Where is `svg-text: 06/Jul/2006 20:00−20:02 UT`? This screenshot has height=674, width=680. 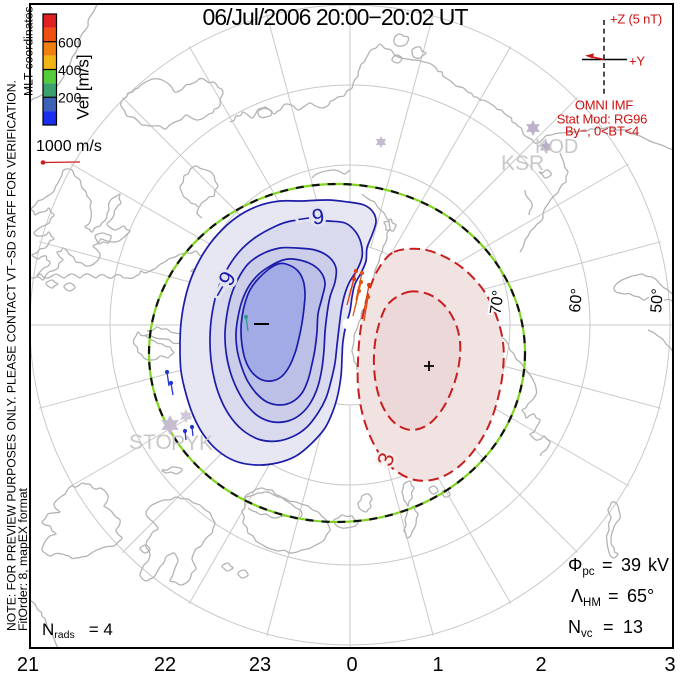
svg-text: 06/Jul/2006 20:00−20:02 UT is located at coordinates (336, 17).